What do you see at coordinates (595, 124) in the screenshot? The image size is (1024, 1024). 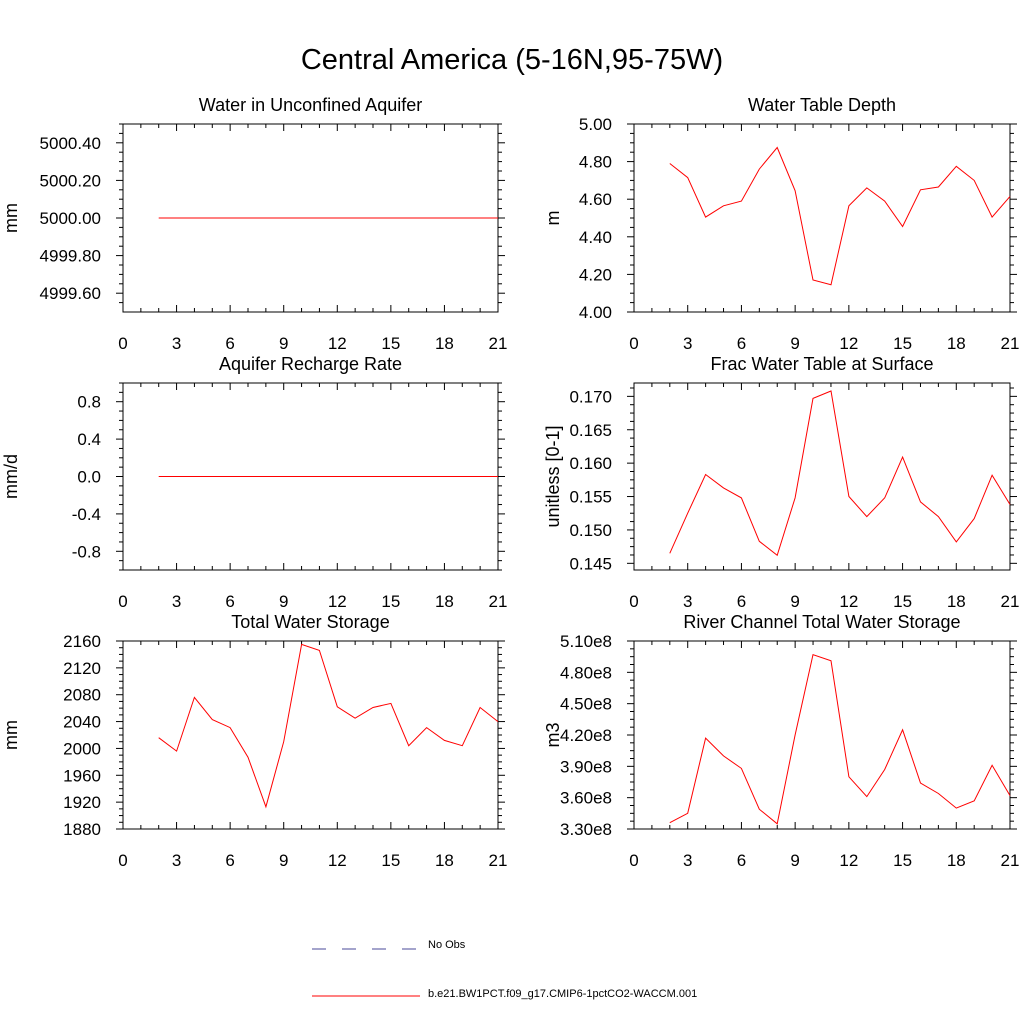 I see `y-tick-label: 5.00` at bounding box center [595, 124].